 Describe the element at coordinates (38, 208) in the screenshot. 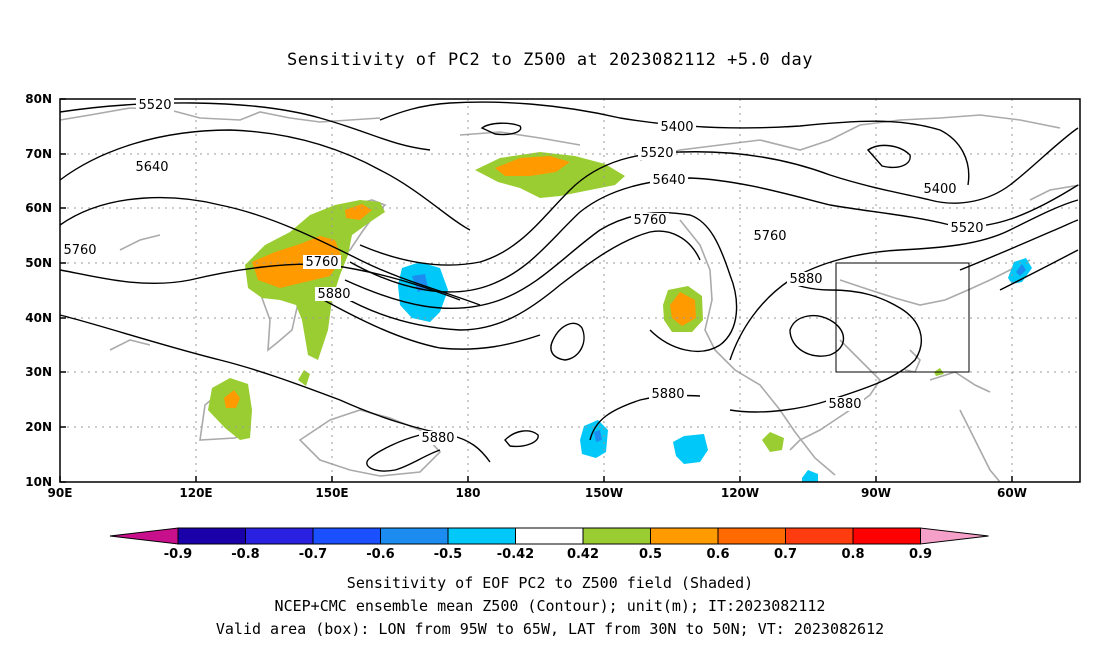

I see `lat-tick-label: 60N` at that location.